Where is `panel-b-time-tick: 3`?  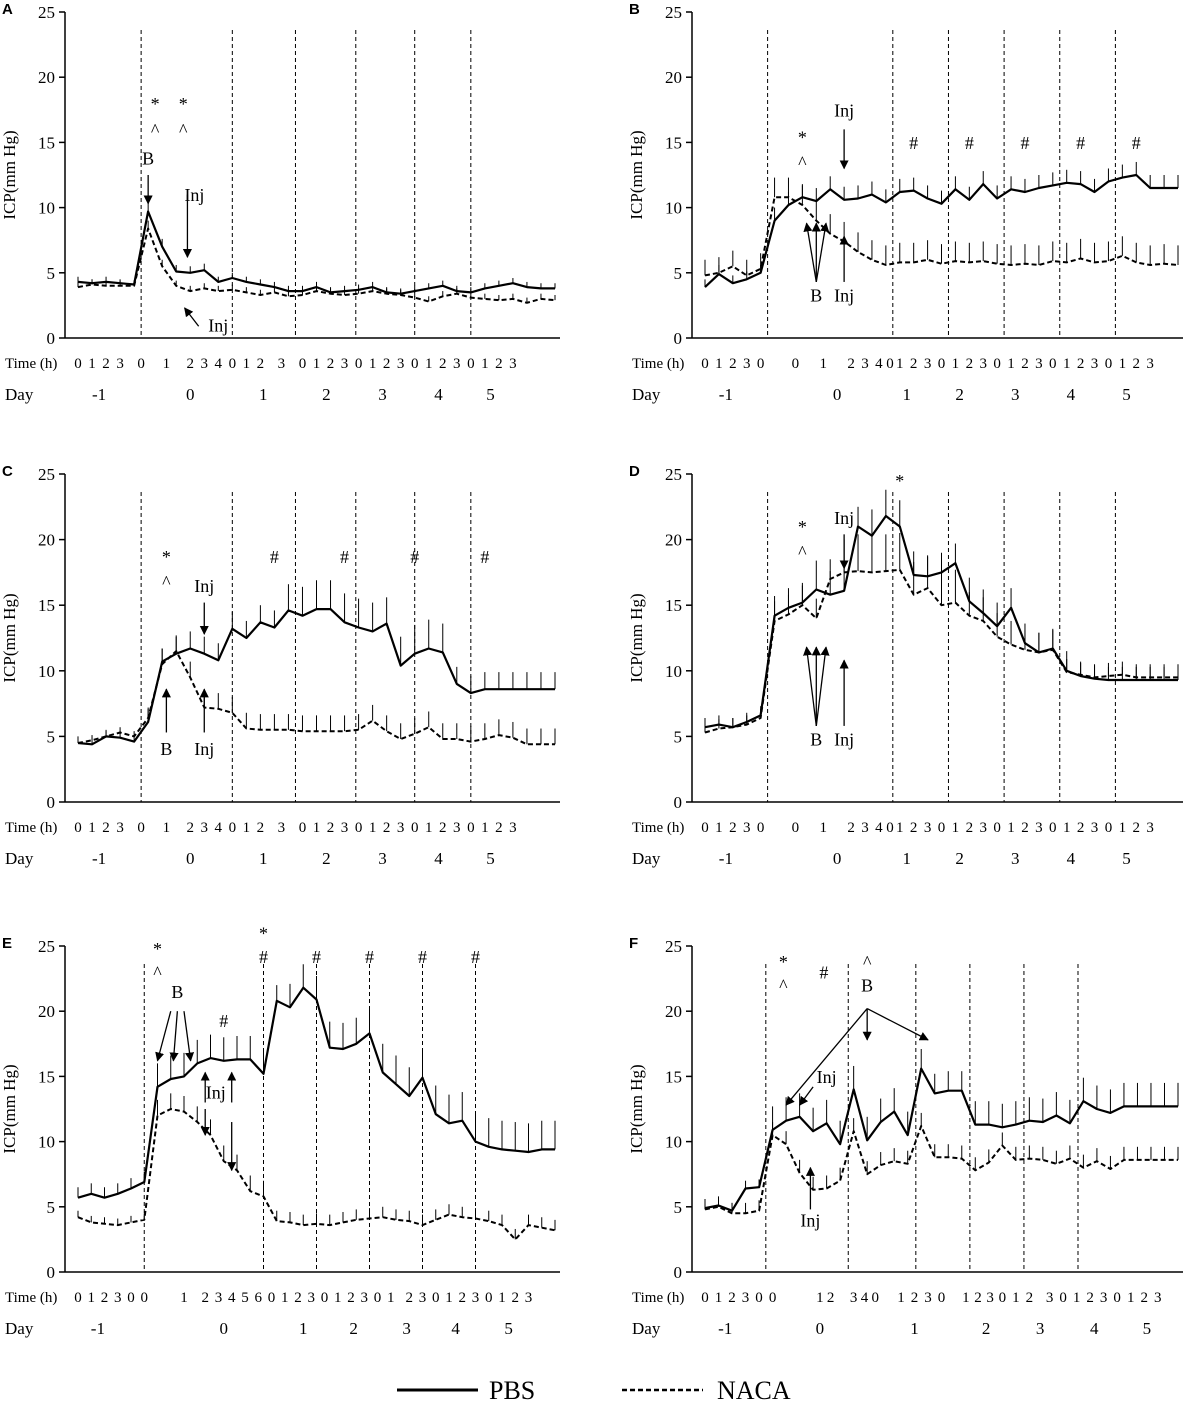
panel-b-time-tick: 3 is located at coordinates (747, 364).